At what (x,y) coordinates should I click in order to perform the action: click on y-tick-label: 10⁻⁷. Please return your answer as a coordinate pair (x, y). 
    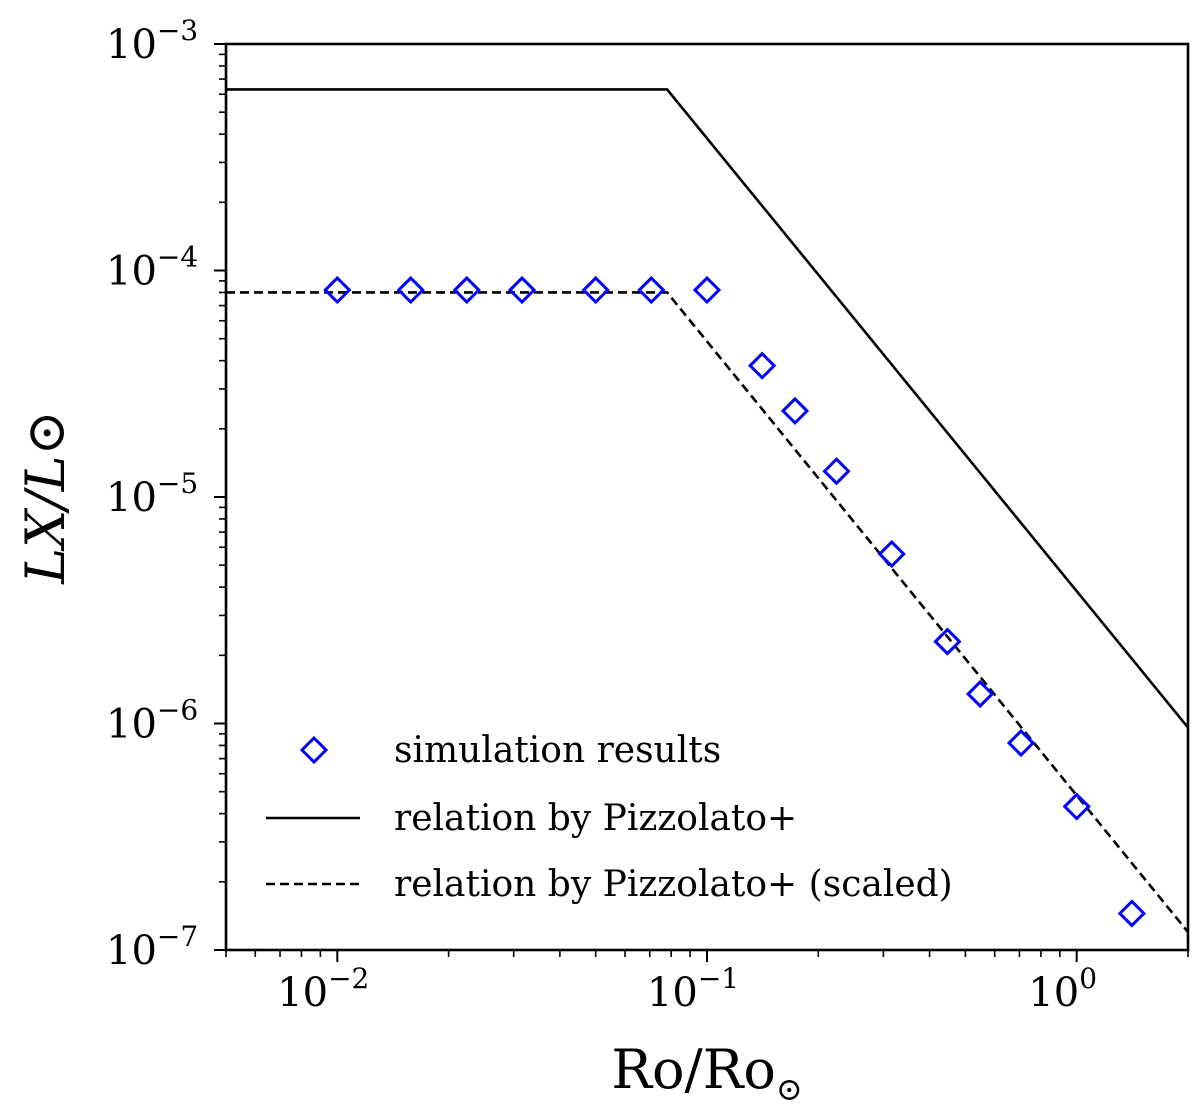
    Looking at the image, I should click on (152, 947).